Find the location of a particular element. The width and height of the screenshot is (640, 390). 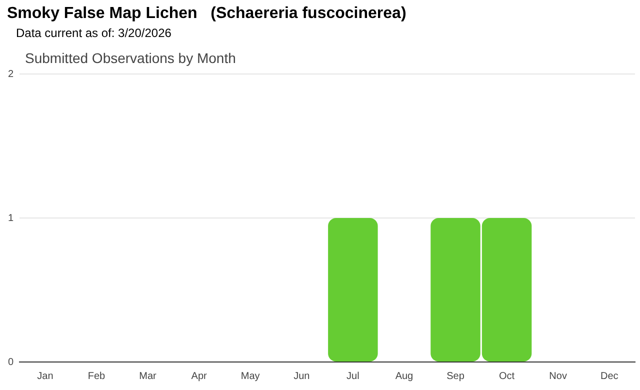

y-tick-label: 1 is located at coordinates (11, 218).